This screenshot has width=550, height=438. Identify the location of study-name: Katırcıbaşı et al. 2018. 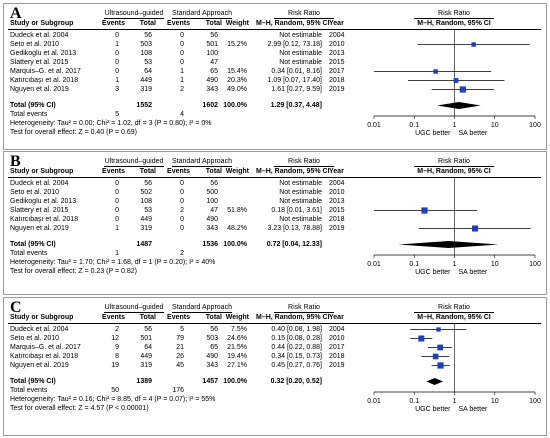
(44, 80).